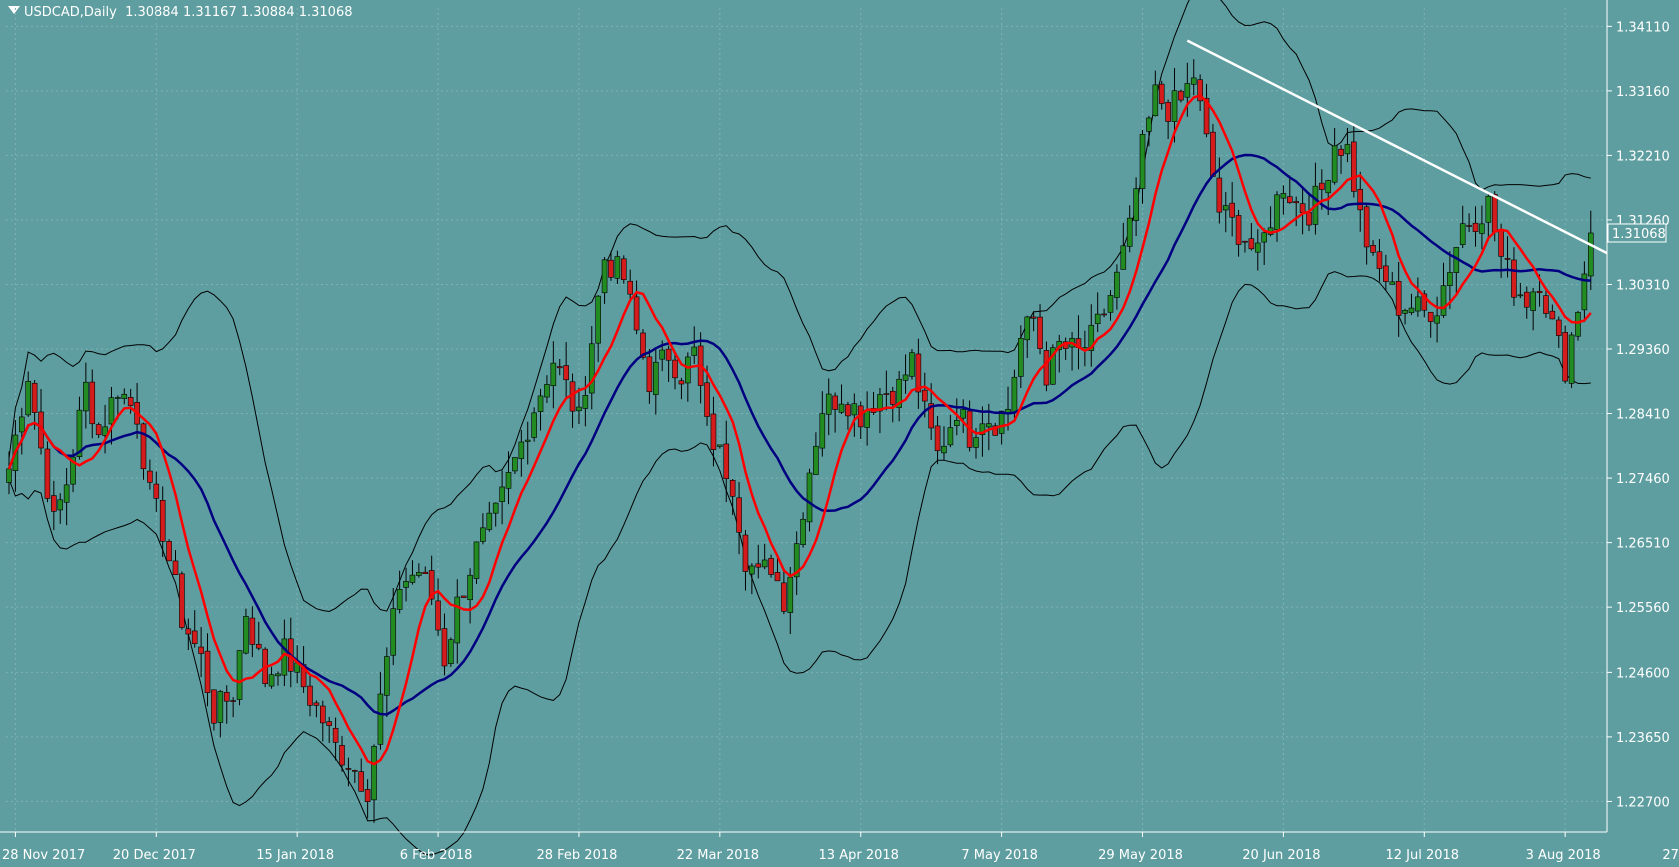 Image resolution: width=1679 pixels, height=867 pixels. What do you see at coordinates (14, 10) in the screenshot?
I see `collapse-triangle-icon` at bounding box center [14, 10].